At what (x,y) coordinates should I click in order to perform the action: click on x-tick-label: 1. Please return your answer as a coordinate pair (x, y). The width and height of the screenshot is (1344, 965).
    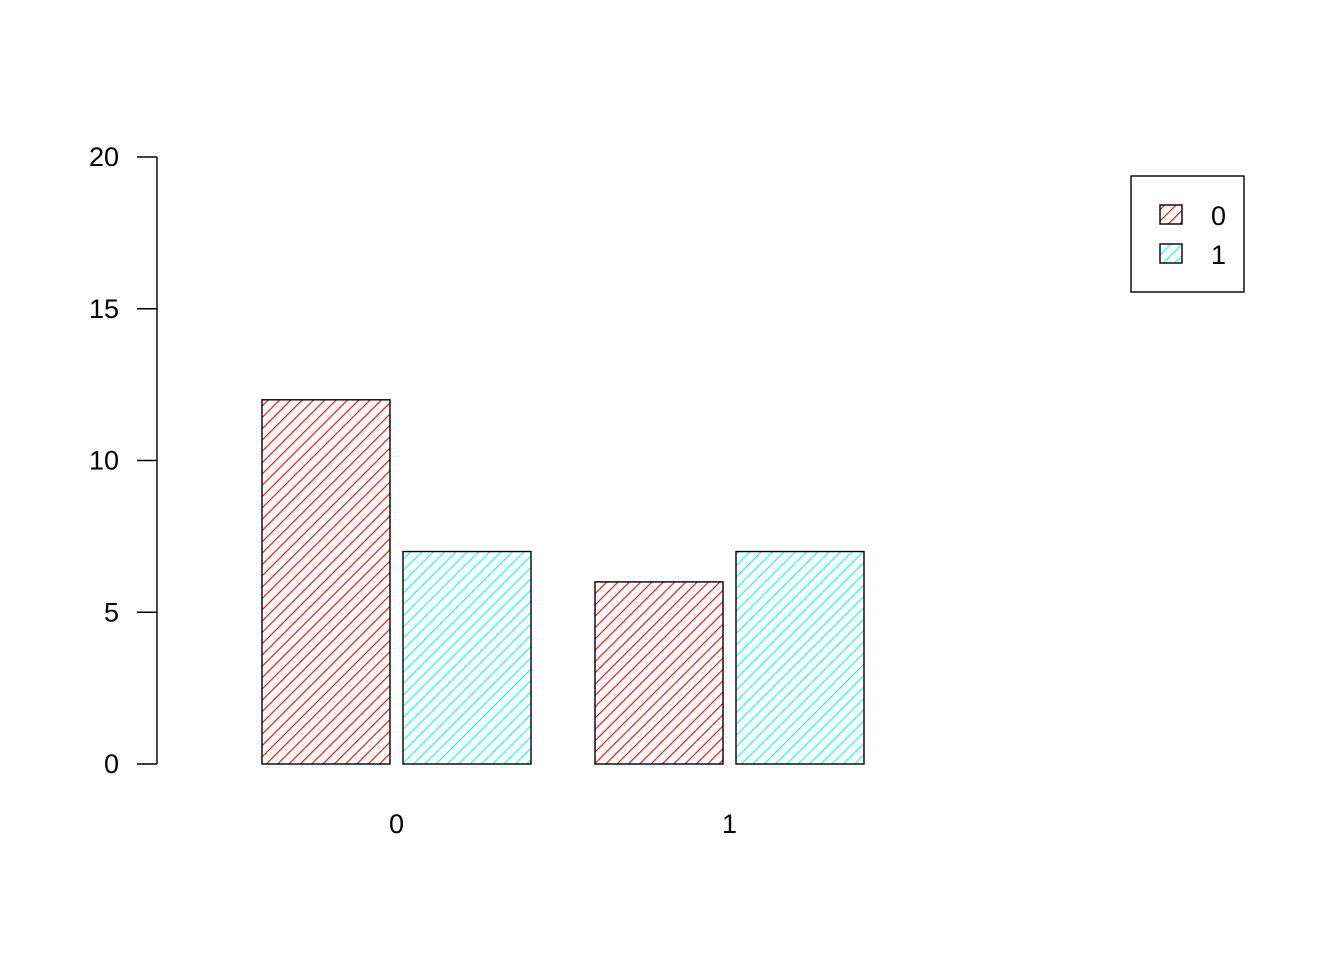
    Looking at the image, I should click on (729, 824).